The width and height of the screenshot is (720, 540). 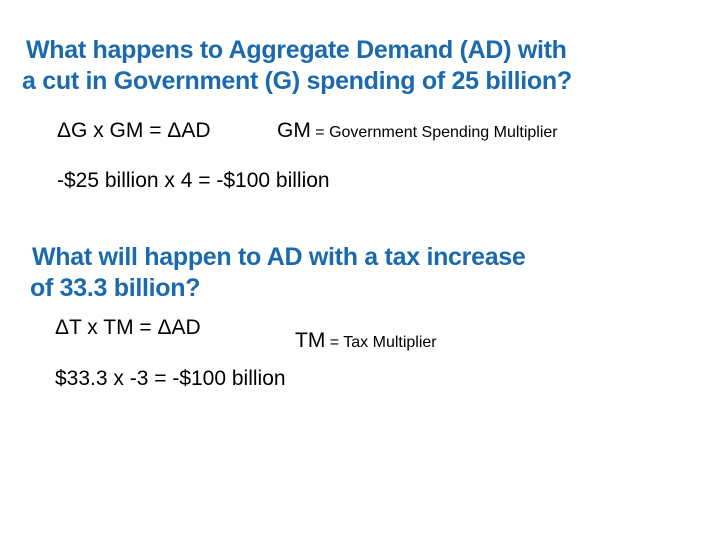 I want to click on section2-formula: ΔT x TM = ΔAD, so click(x=128, y=327).